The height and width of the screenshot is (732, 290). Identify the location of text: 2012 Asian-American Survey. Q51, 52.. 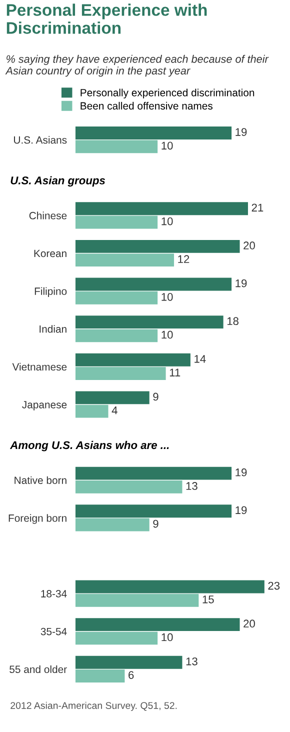
(93, 706).